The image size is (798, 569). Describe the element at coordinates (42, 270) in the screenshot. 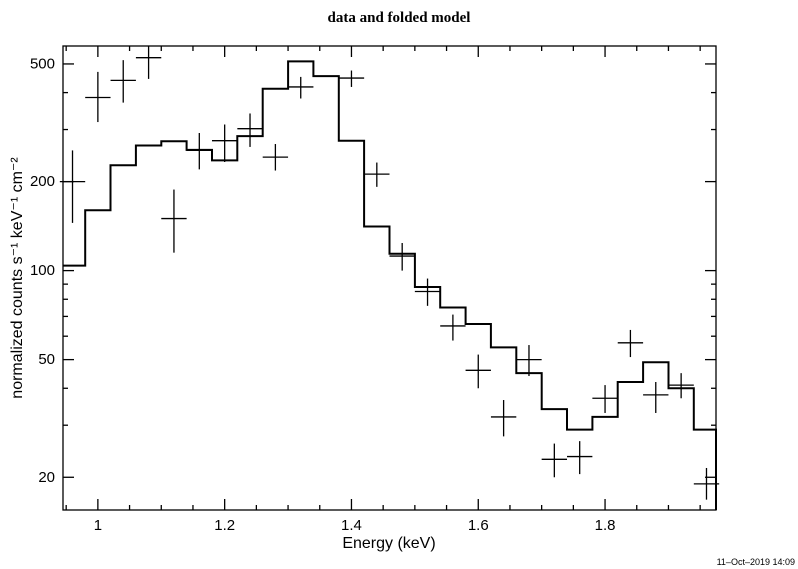

I see `y-tick-label: 100` at that location.